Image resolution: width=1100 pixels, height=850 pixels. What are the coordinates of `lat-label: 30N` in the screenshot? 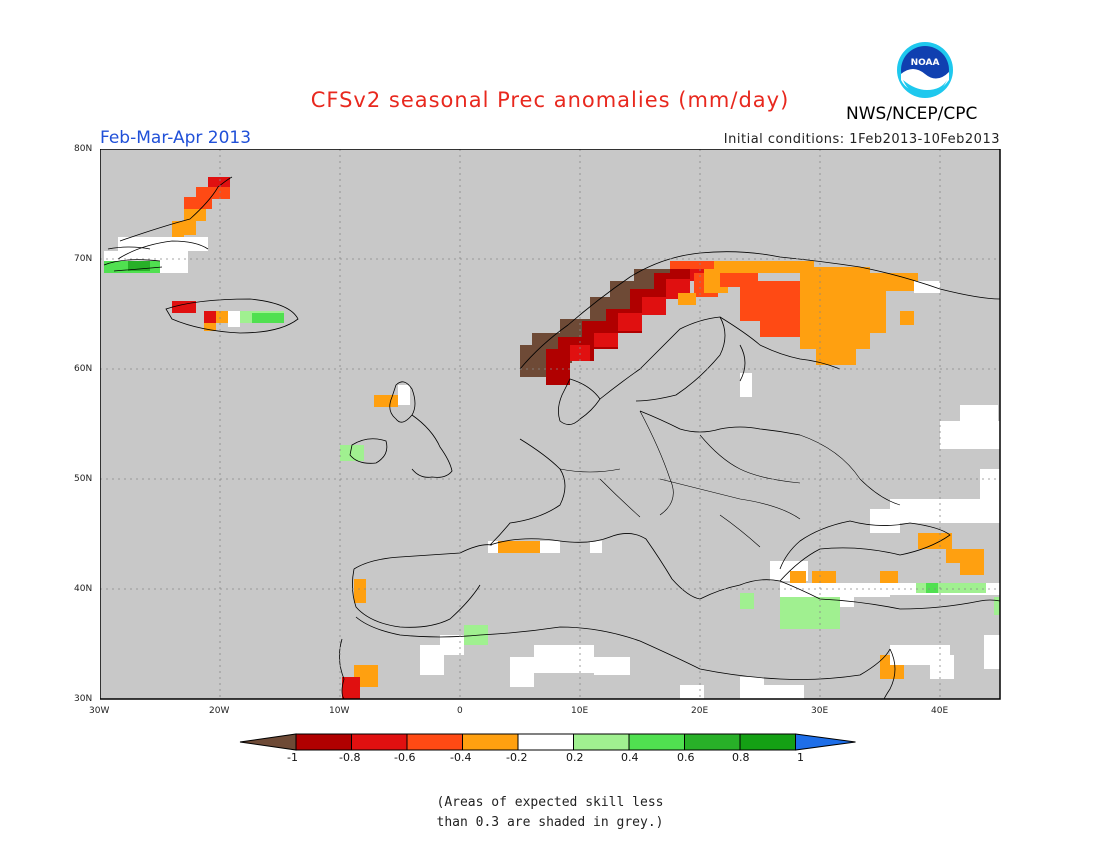 It's located at (83, 699).